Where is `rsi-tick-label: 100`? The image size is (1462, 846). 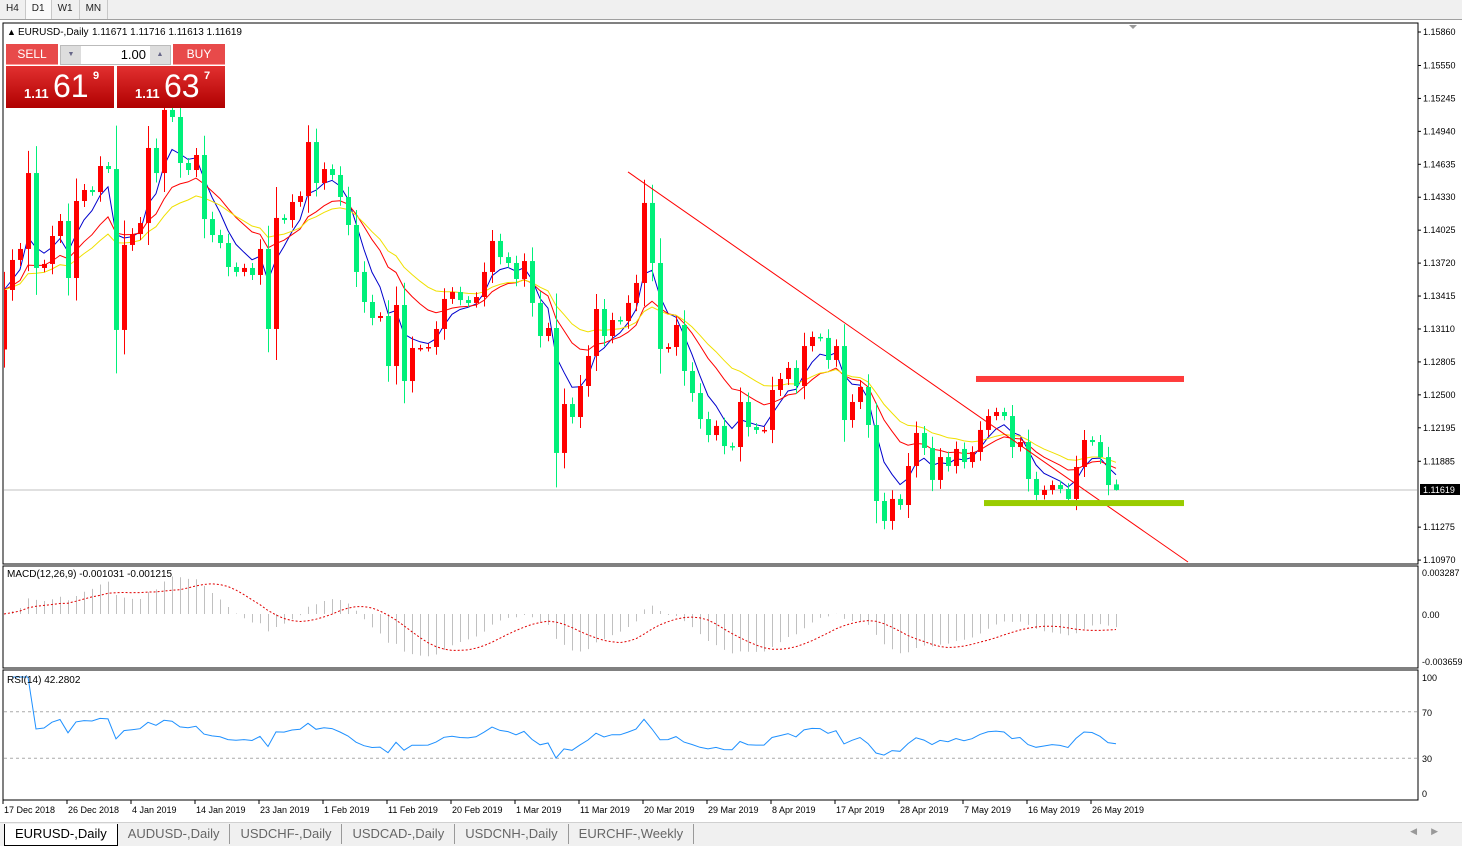 rsi-tick-label: 100 is located at coordinates (1429, 678).